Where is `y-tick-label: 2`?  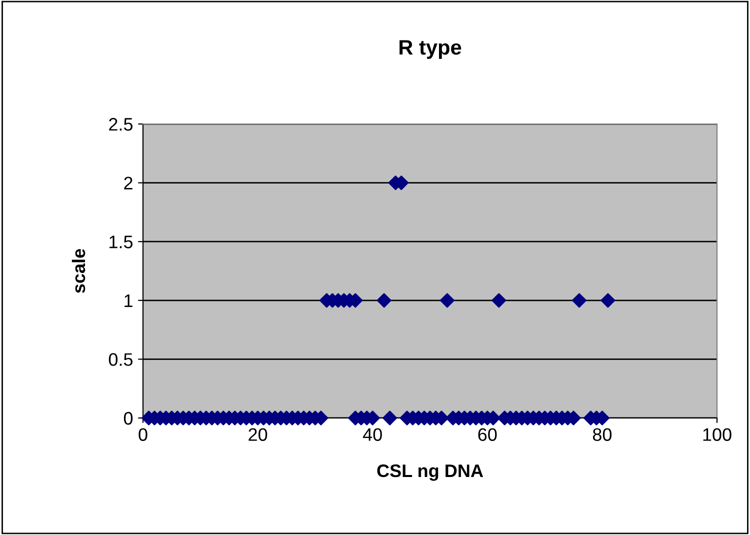
y-tick-label: 2 is located at coordinates (128, 183).